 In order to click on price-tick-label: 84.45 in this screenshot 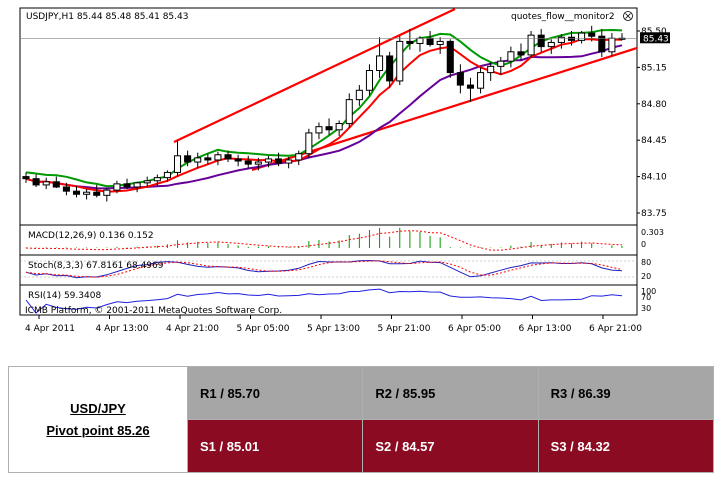, I will do `click(654, 141)`.